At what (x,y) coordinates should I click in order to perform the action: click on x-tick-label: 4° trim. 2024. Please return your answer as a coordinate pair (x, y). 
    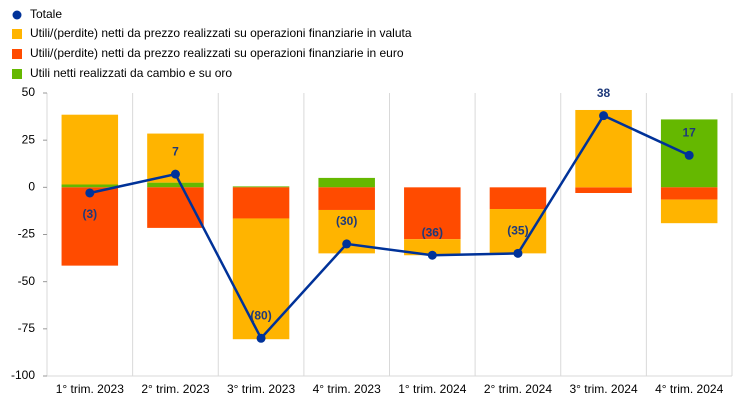
    Looking at the image, I should click on (689, 389).